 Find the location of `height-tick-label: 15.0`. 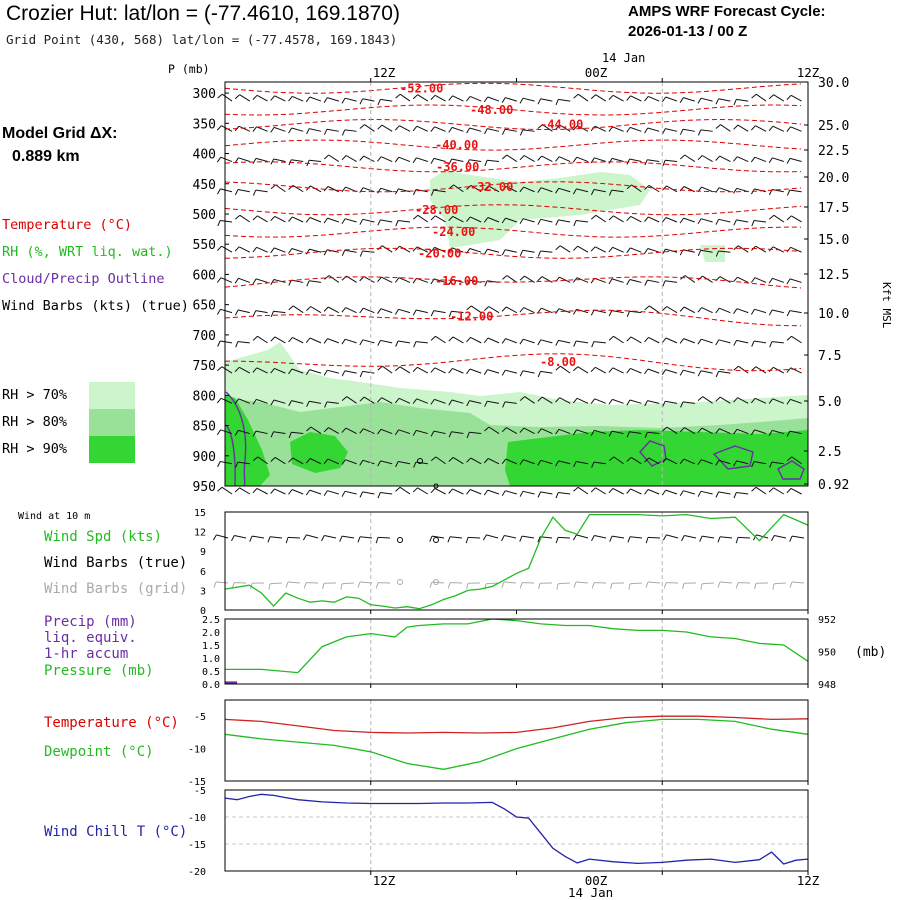

height-tick-label: 15.0 is located at coordinates (833, 240).